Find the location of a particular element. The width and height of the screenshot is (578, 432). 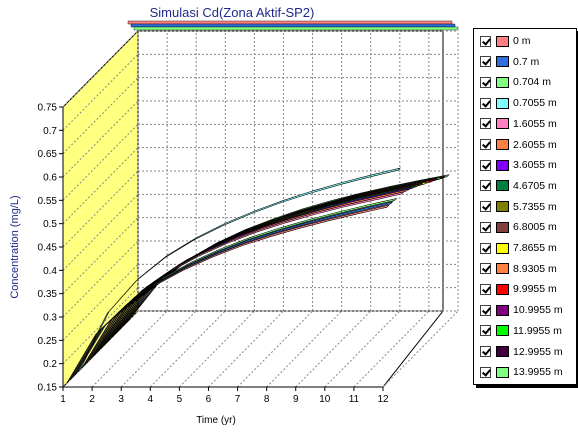

legend-item: 12.9955 m is located at coordinates (528, 352).